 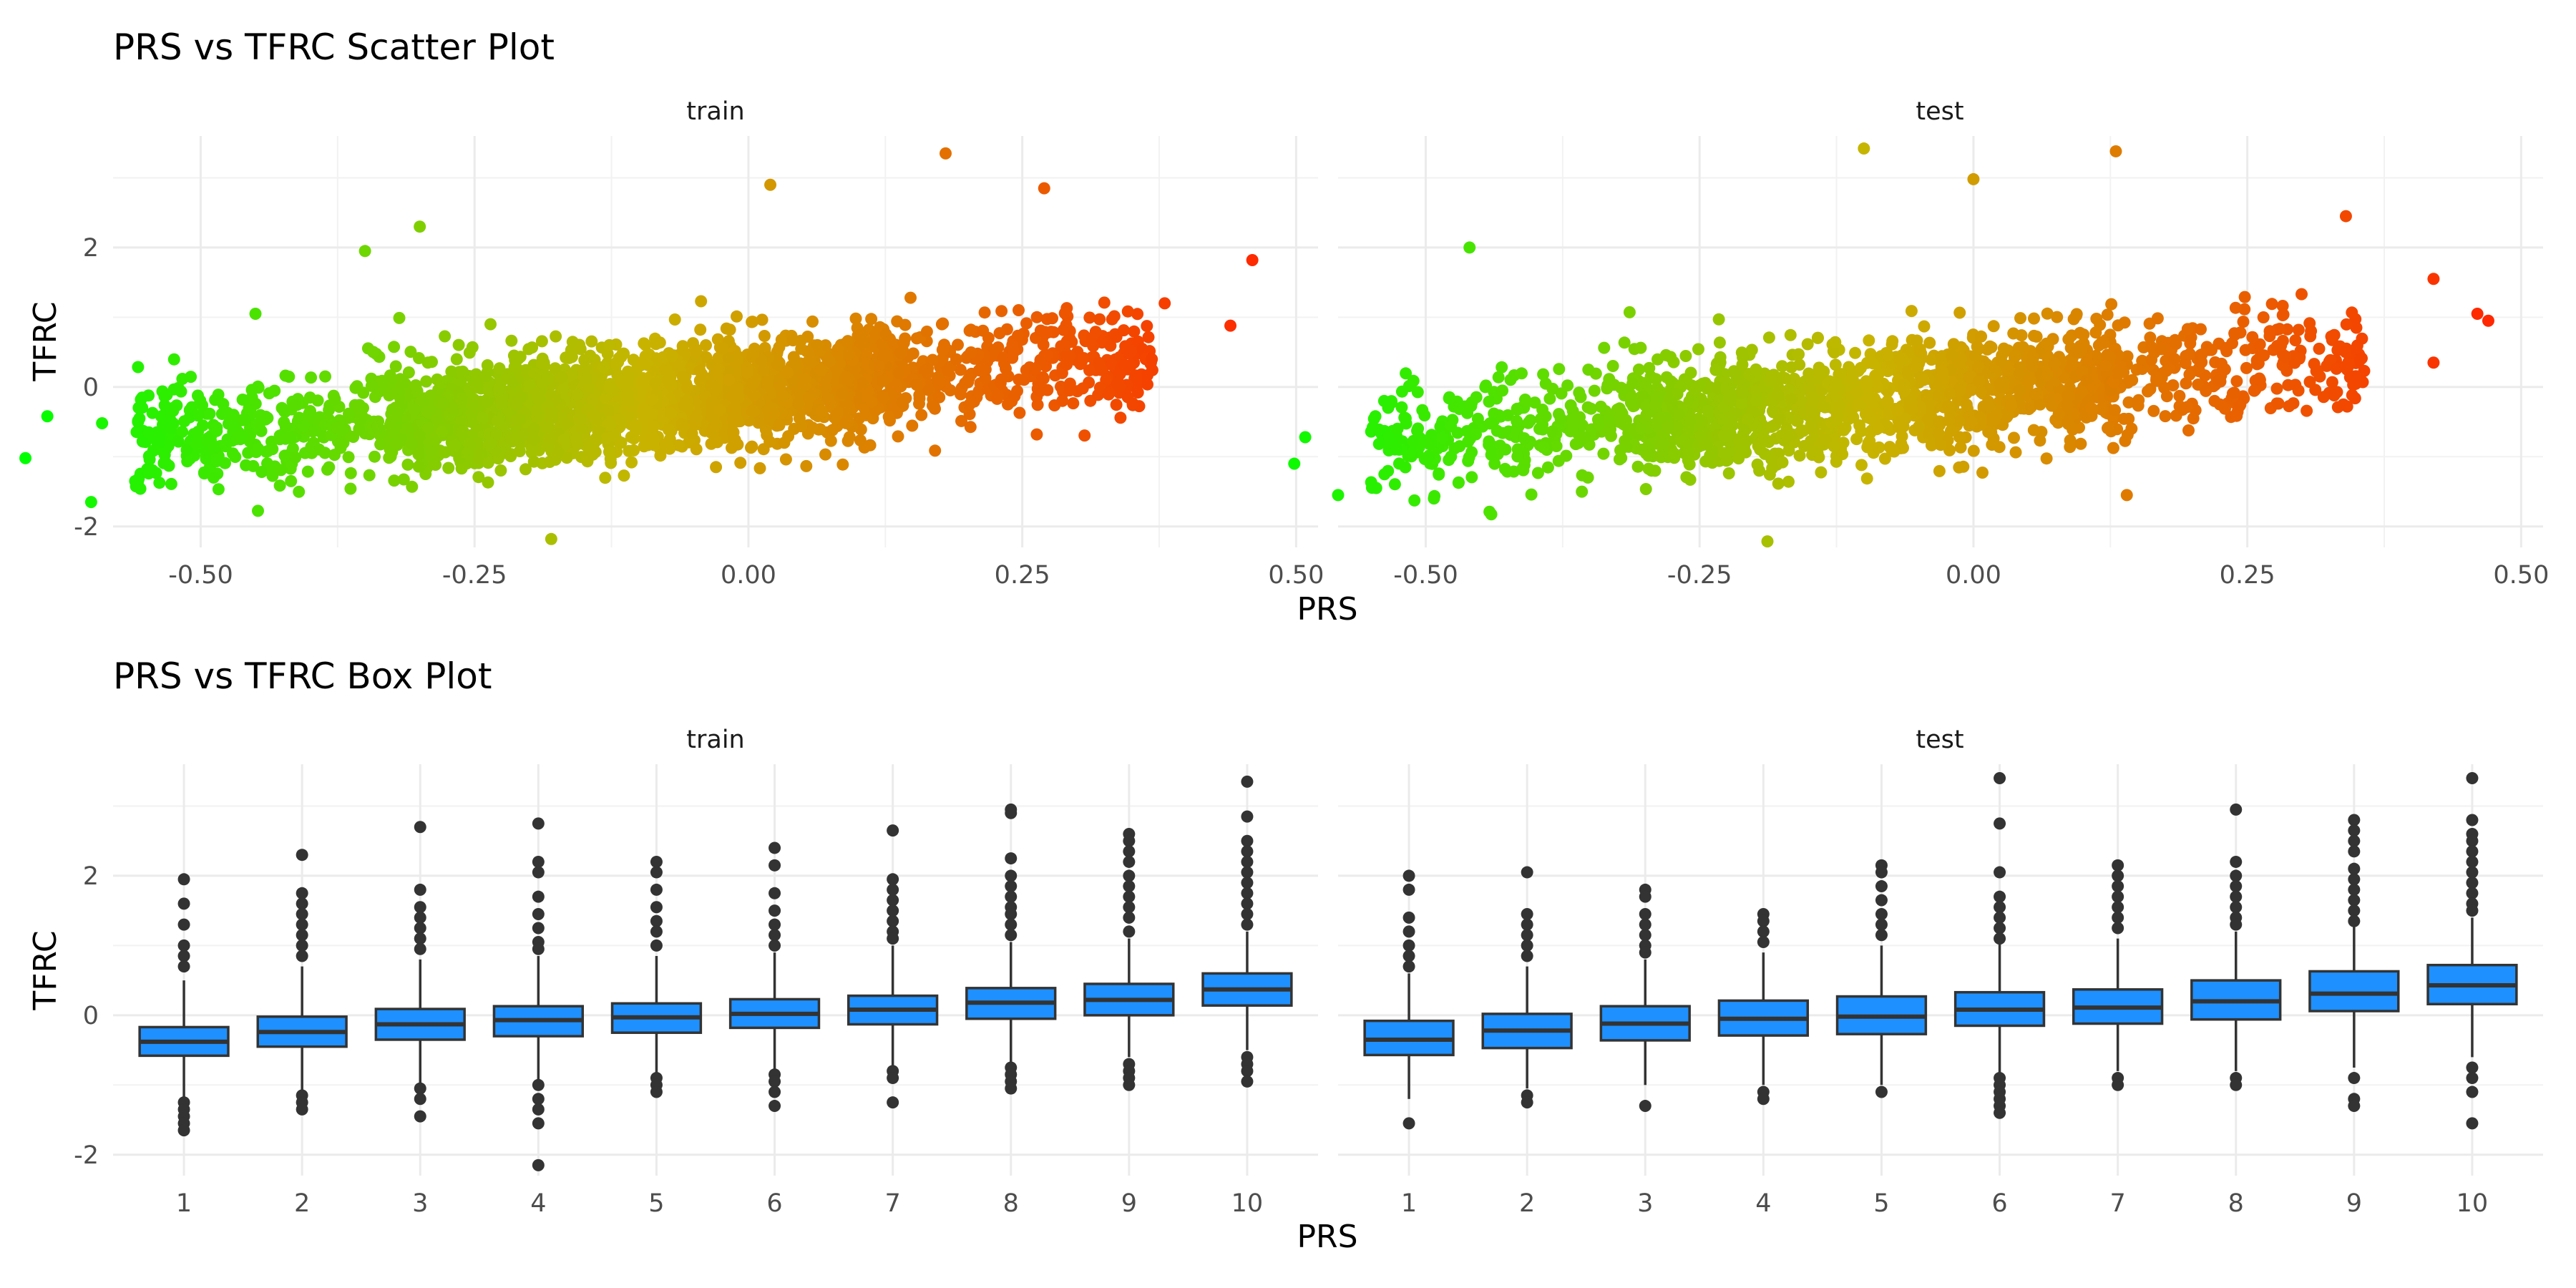 I want to click on box-y-tick-label: -2, so click(x=86, y=1155).